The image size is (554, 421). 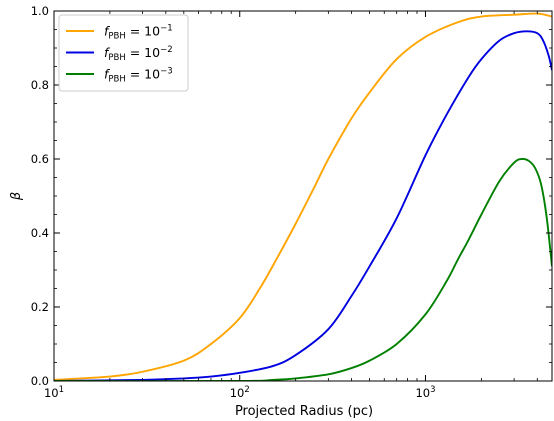 I want to click on y-axis-label: β, so click(x=16, y=196).